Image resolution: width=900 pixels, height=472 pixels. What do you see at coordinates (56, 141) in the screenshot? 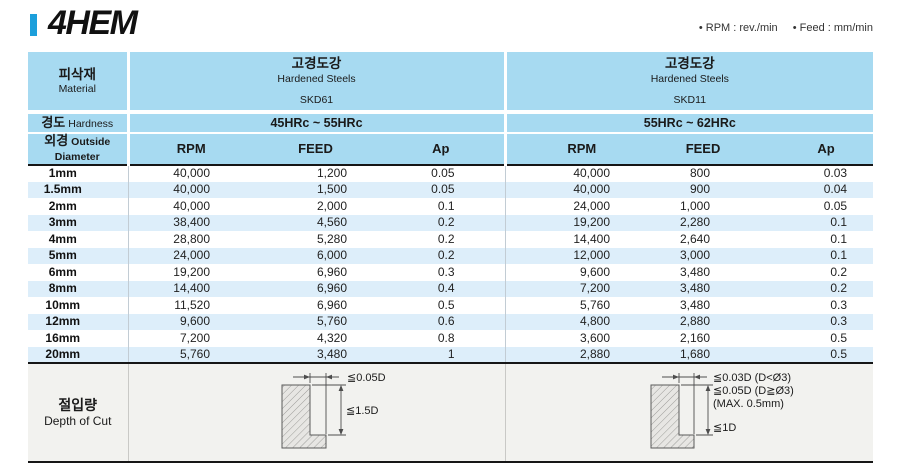
I see `diameter-label-ko: 외경` at bounding box center [56, 141].